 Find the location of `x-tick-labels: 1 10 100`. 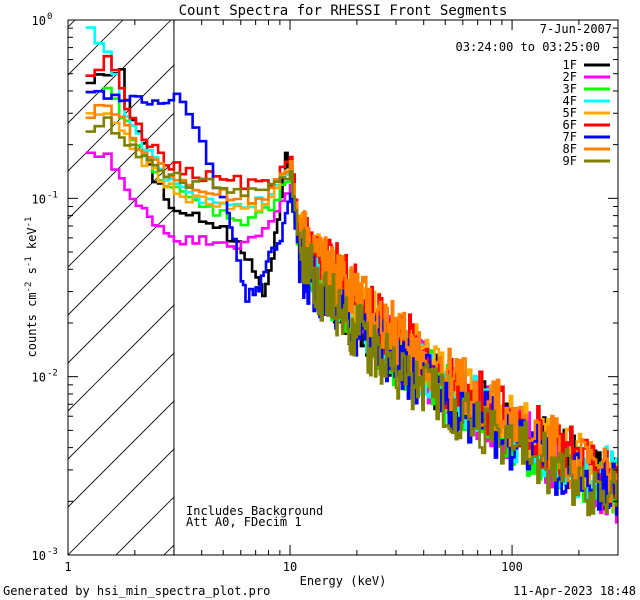

x-tick-labels: 1 10 100 is located at coordinates (293, 567).